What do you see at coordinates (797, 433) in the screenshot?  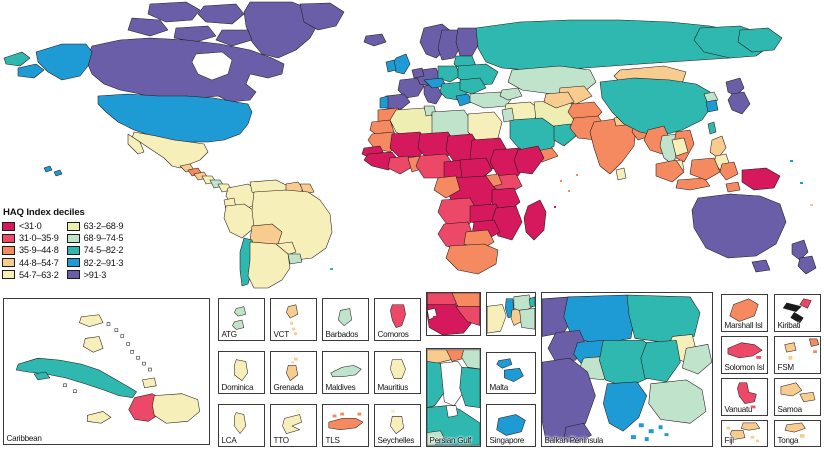 I see `inset-tonga: Tonga` at bounding box center [797, 433].